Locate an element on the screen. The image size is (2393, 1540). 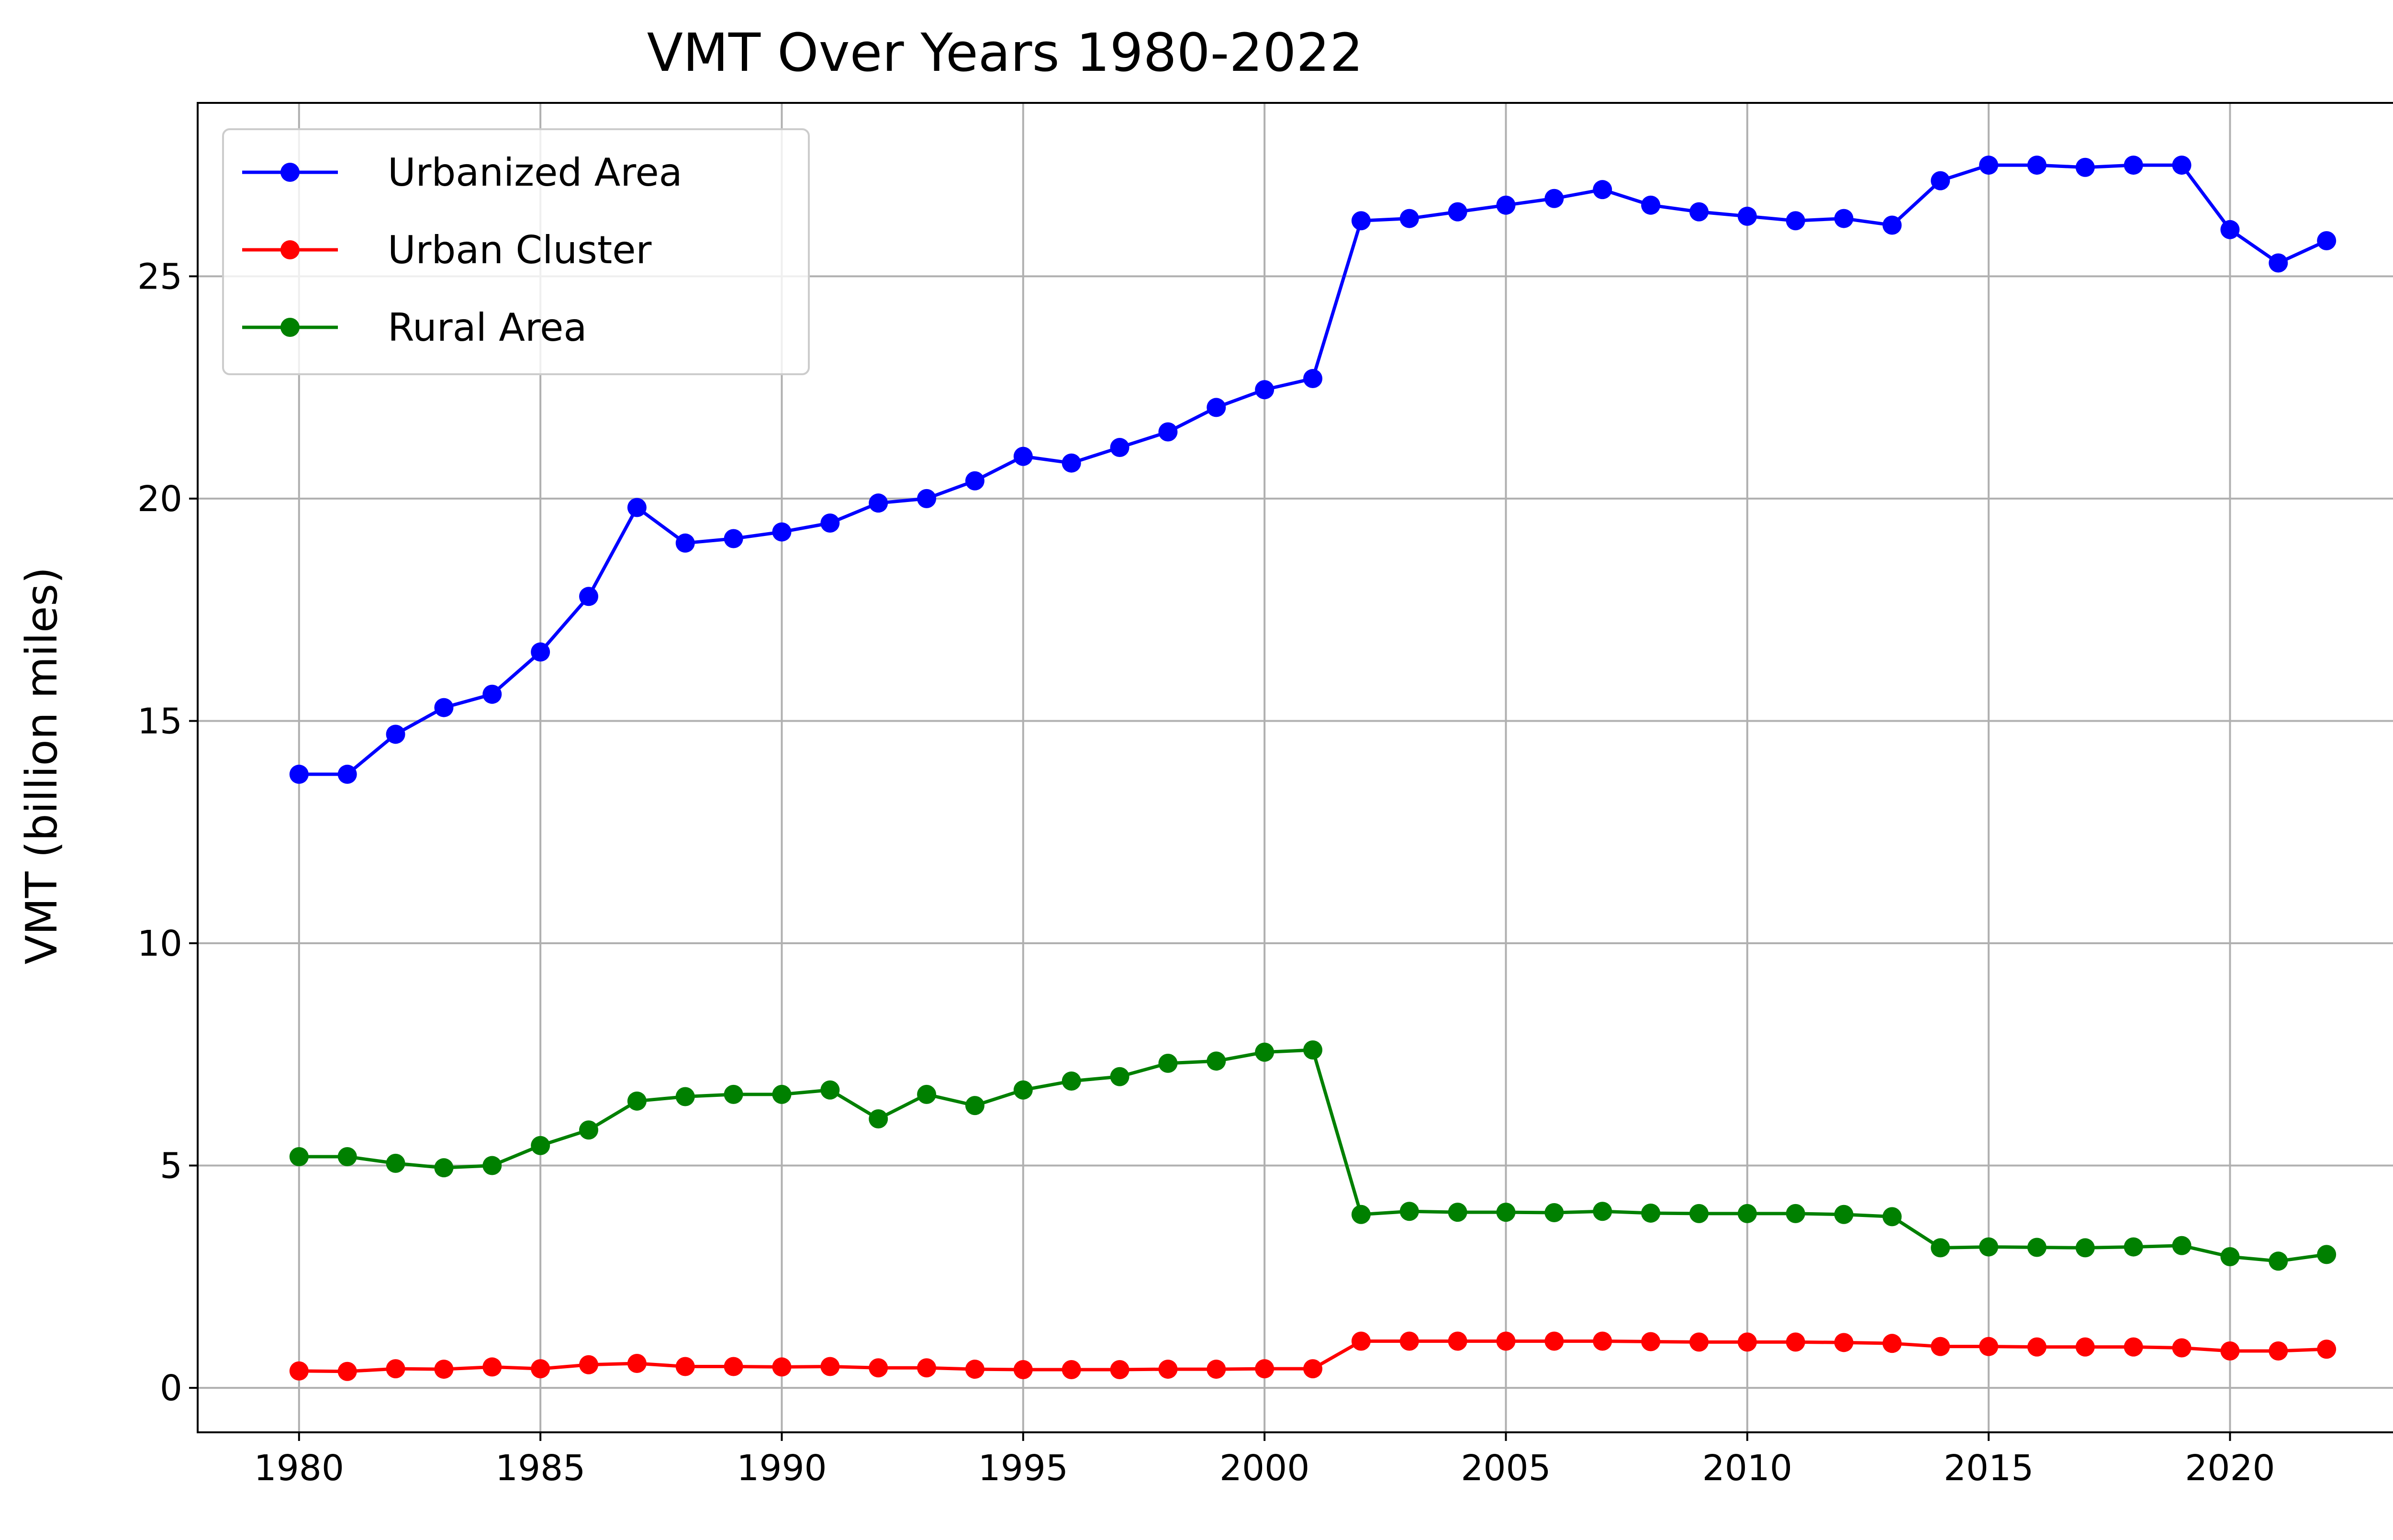
legend-box is located at coordinates (516, 251).